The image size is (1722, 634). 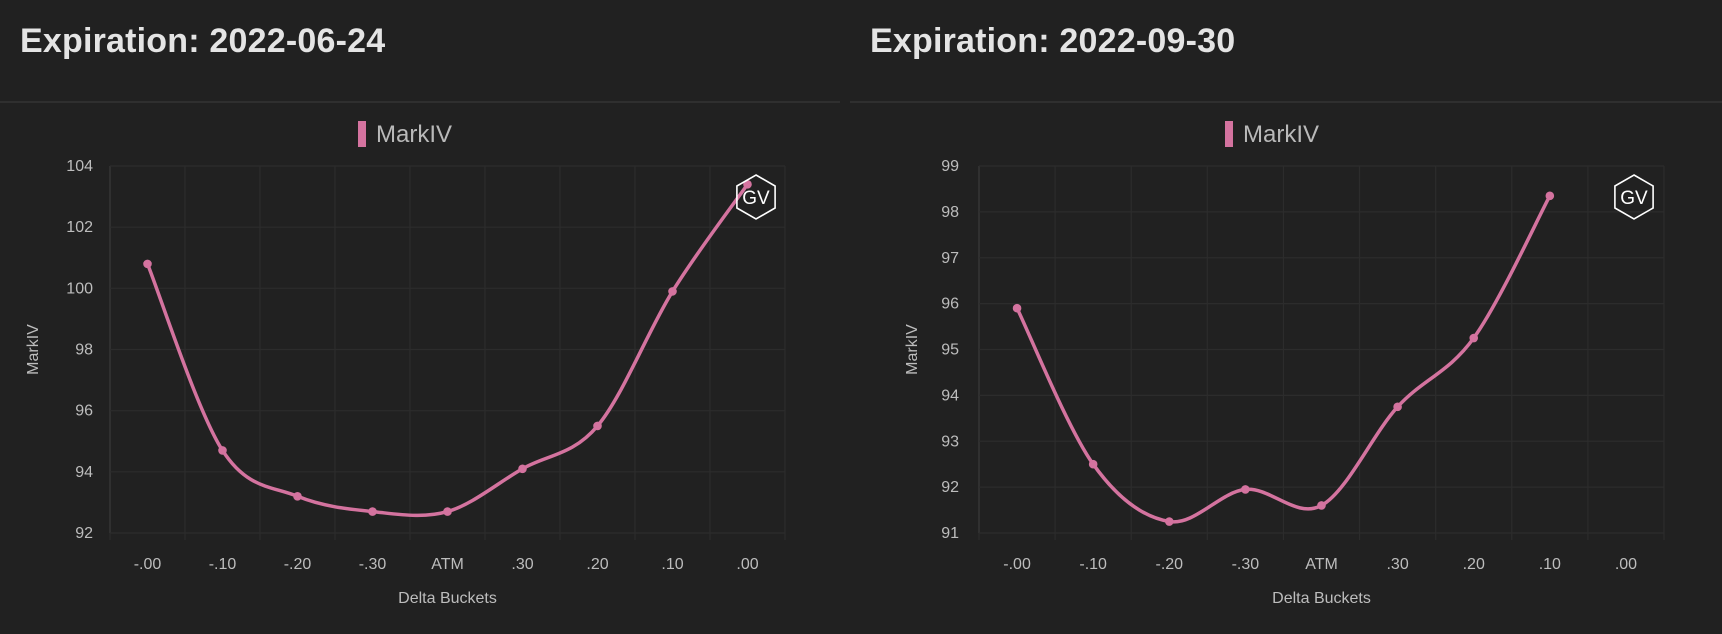 What do you see at coordinates (79, 288) in the screenshot?
I see `y-tick-label: 100` at bounding box center [79, 288].